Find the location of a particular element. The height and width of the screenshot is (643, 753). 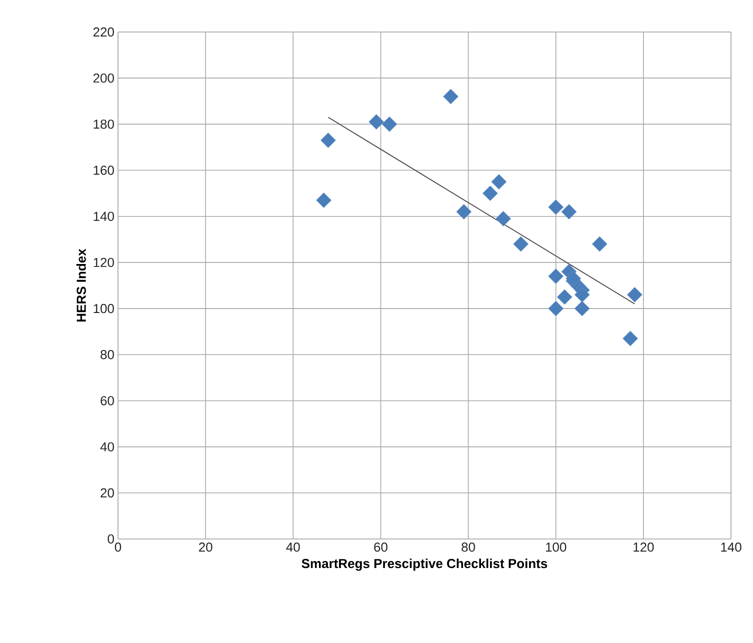

y-tick-label: 140 is located at coordinates (104, 216).